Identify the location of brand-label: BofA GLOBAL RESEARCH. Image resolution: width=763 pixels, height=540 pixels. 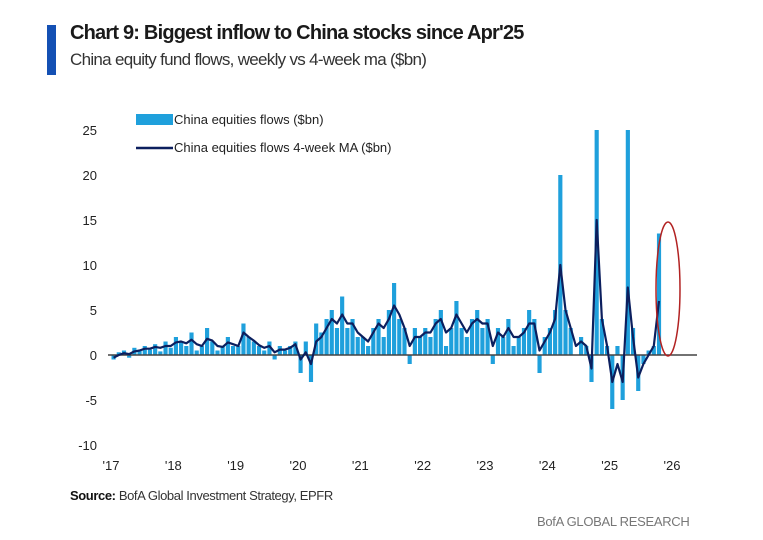
(613, 521).